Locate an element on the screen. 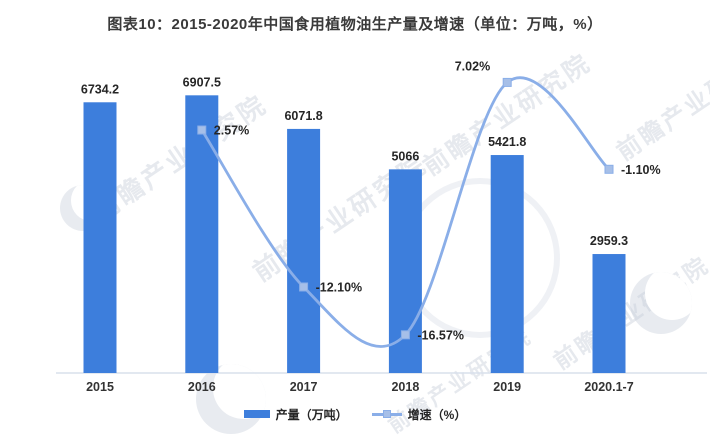  bar-value-label: 2959.3 is located at coordinates (609, 241).